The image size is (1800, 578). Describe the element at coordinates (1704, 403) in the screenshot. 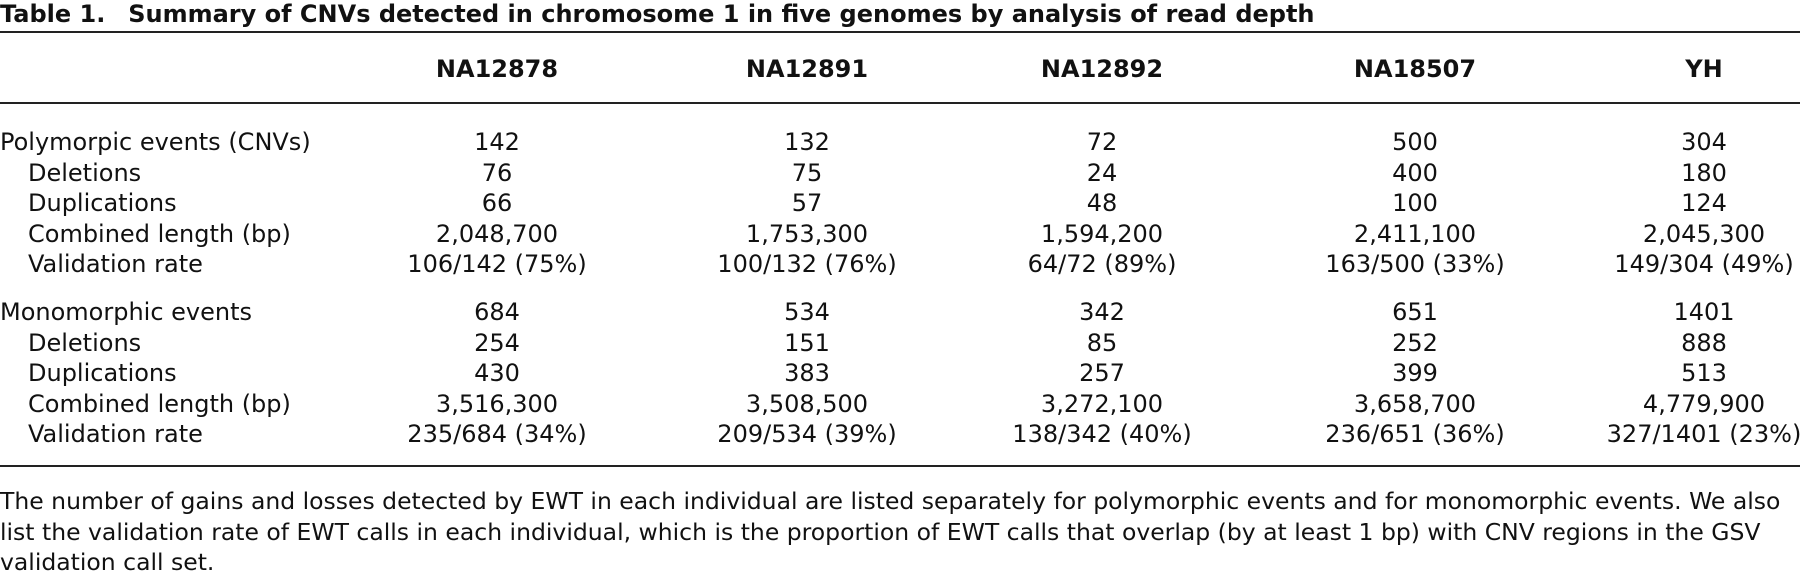

I see `cell: 4,779,900` at that location.